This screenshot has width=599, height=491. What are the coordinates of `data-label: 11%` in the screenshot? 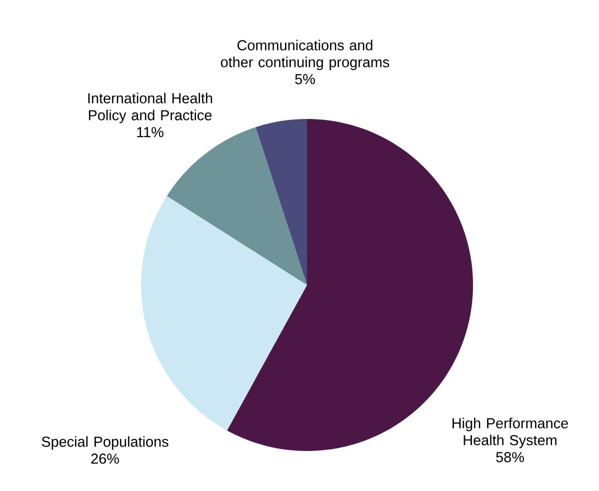 It's located at (150, 132).